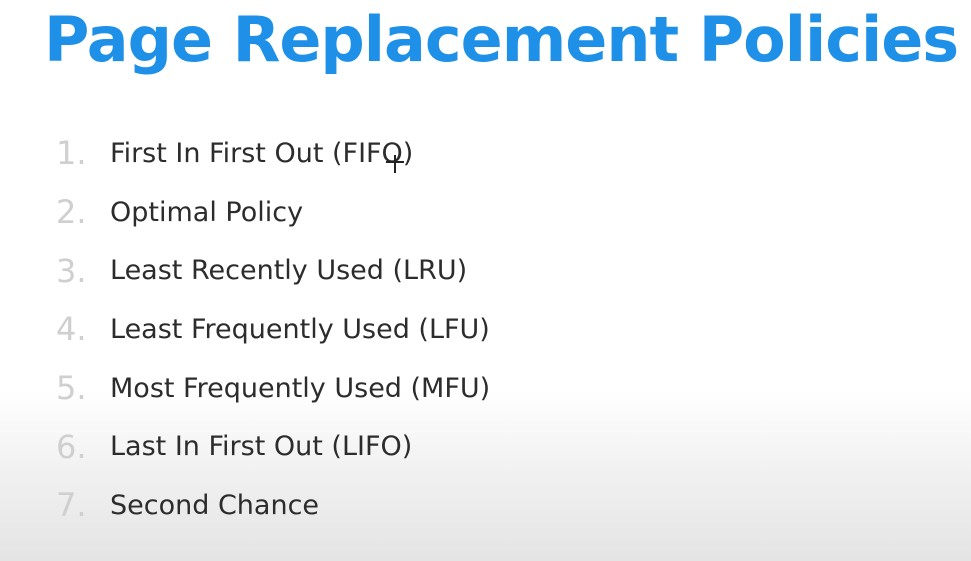 The image size is (971, 561). I want to click on list-item-label: Second Chance, so click(215, 505).